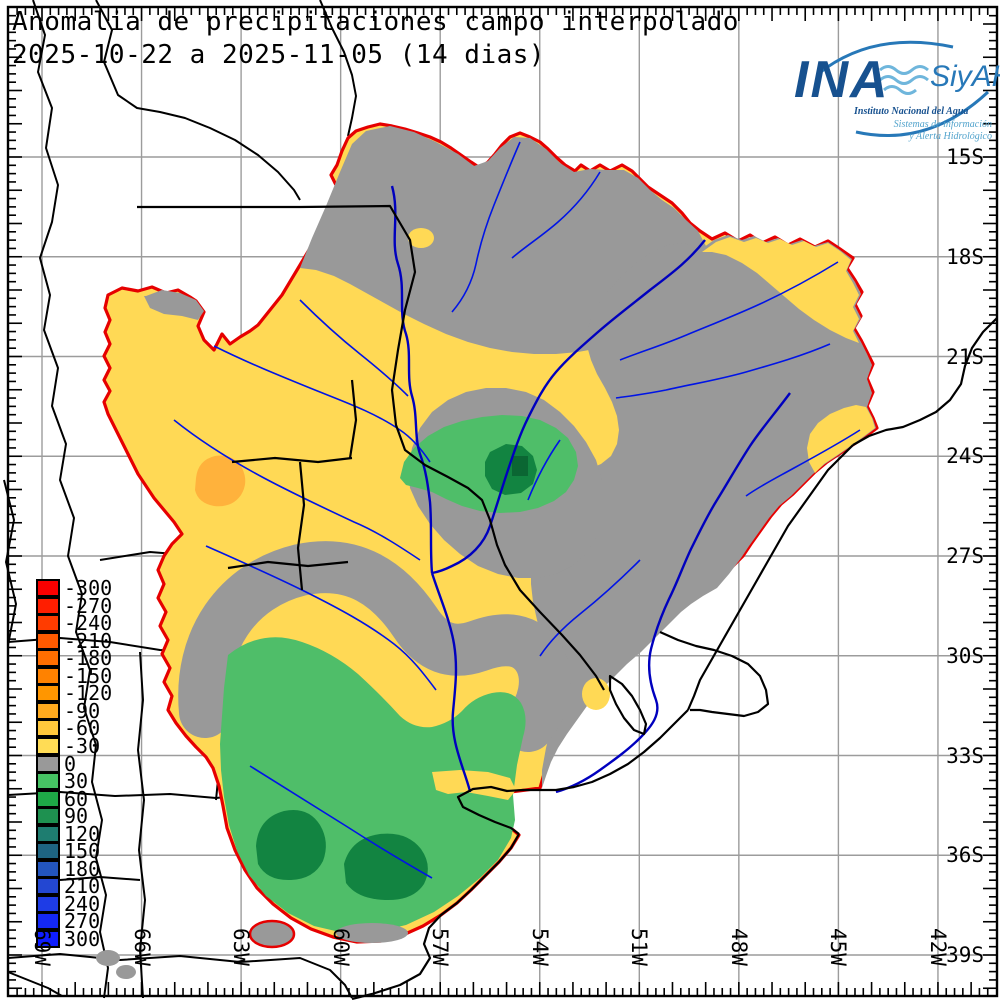 This screenshot has height=1000, width=1000. Describe the element at coordinates (88, 588) in the screenshot. I see `legend-value: -300` at that location.